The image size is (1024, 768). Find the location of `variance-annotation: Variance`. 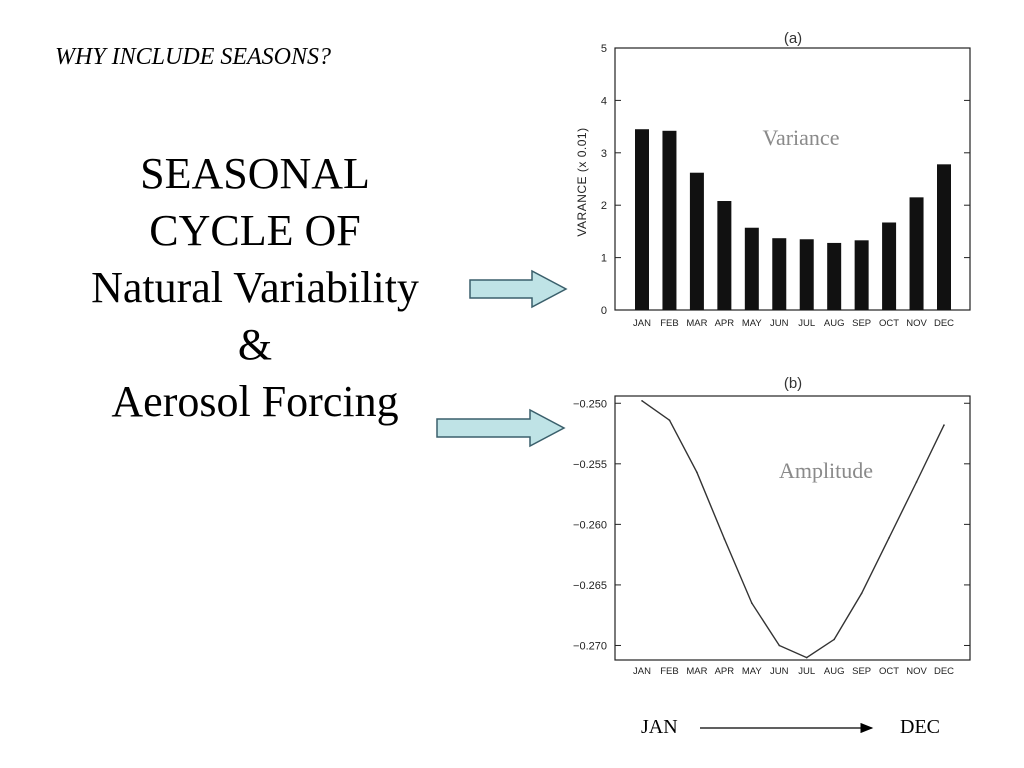

variance-annotation: Variance is located at coordinates (801, 137).